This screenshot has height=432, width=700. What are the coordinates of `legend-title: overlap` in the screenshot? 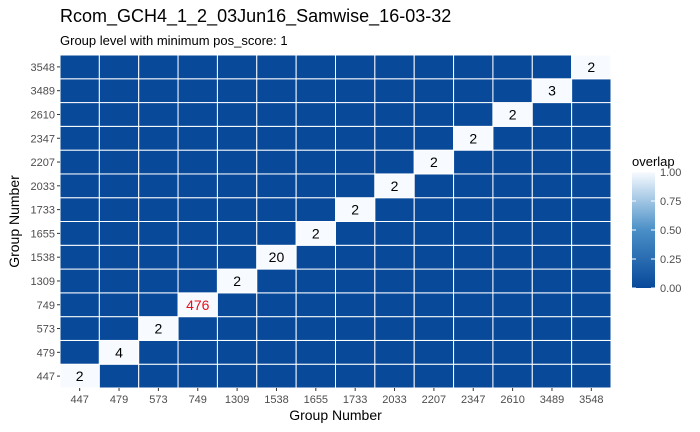 It's located at (653, 161).